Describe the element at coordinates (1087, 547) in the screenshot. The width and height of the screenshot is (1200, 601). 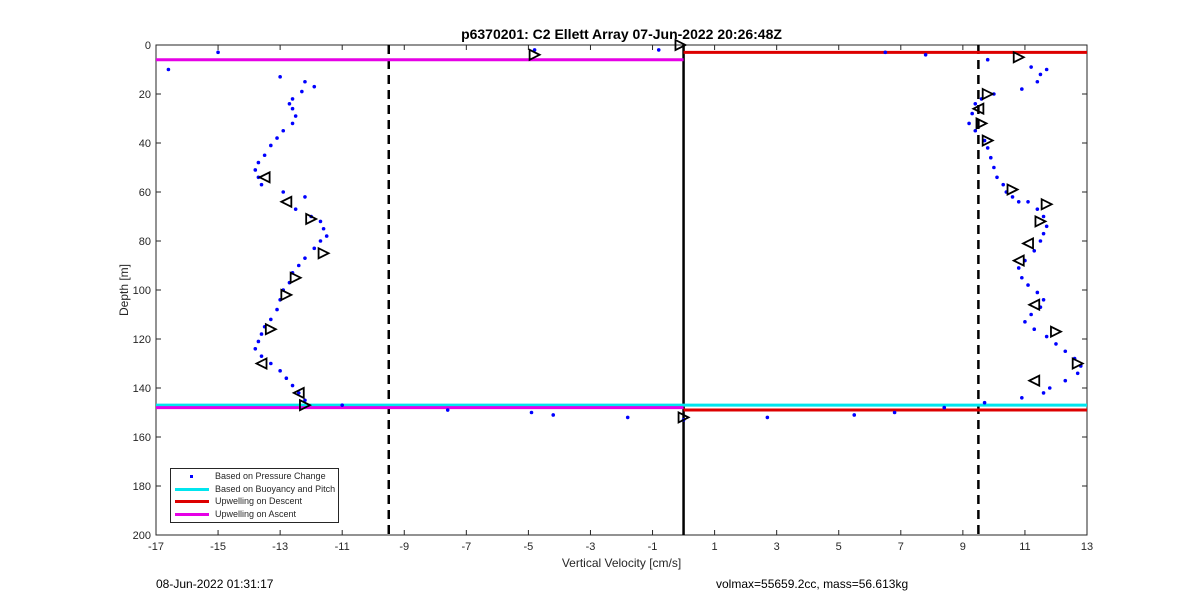
I see `x-tick-label: 13` at that location.